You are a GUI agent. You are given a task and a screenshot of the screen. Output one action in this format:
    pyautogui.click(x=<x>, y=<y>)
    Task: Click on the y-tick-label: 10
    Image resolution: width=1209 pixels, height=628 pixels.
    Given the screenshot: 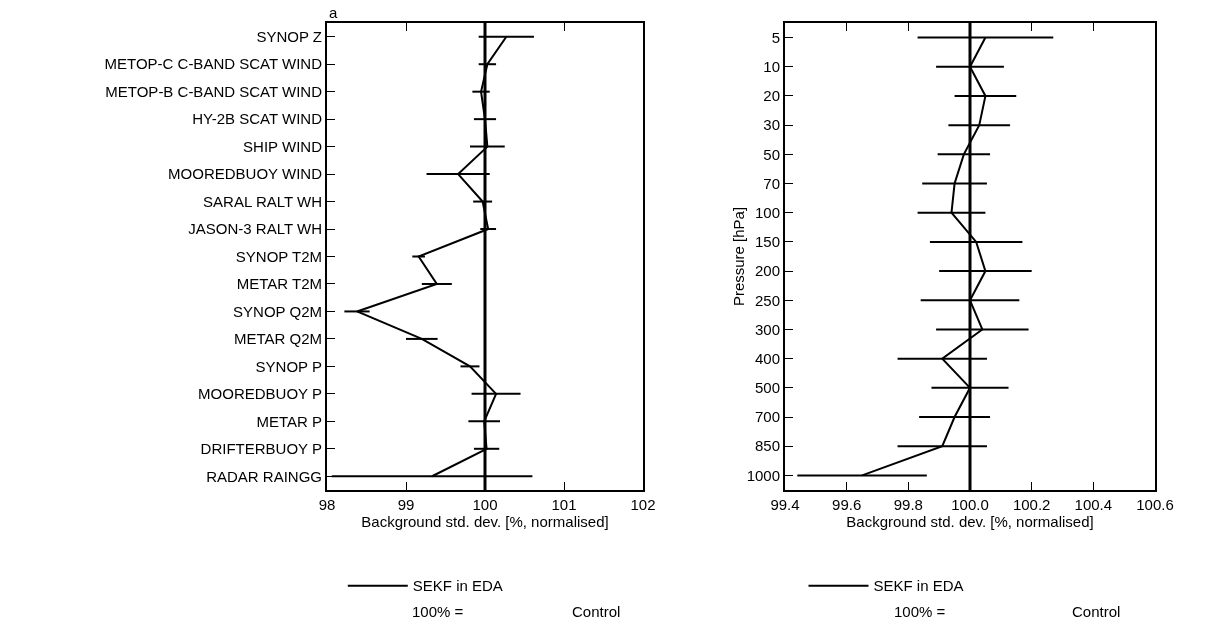 What is the action you would take?
    pyautogui.click(x=771, y=67)
    